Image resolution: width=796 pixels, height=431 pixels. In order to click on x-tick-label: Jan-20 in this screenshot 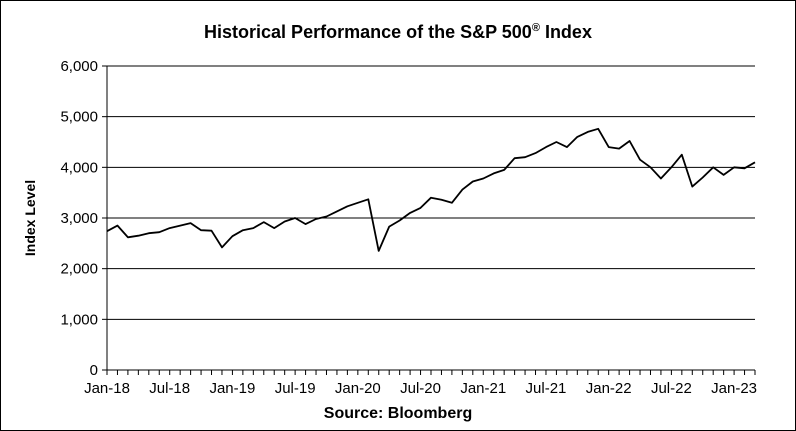, I will do `click(358, 388)`.